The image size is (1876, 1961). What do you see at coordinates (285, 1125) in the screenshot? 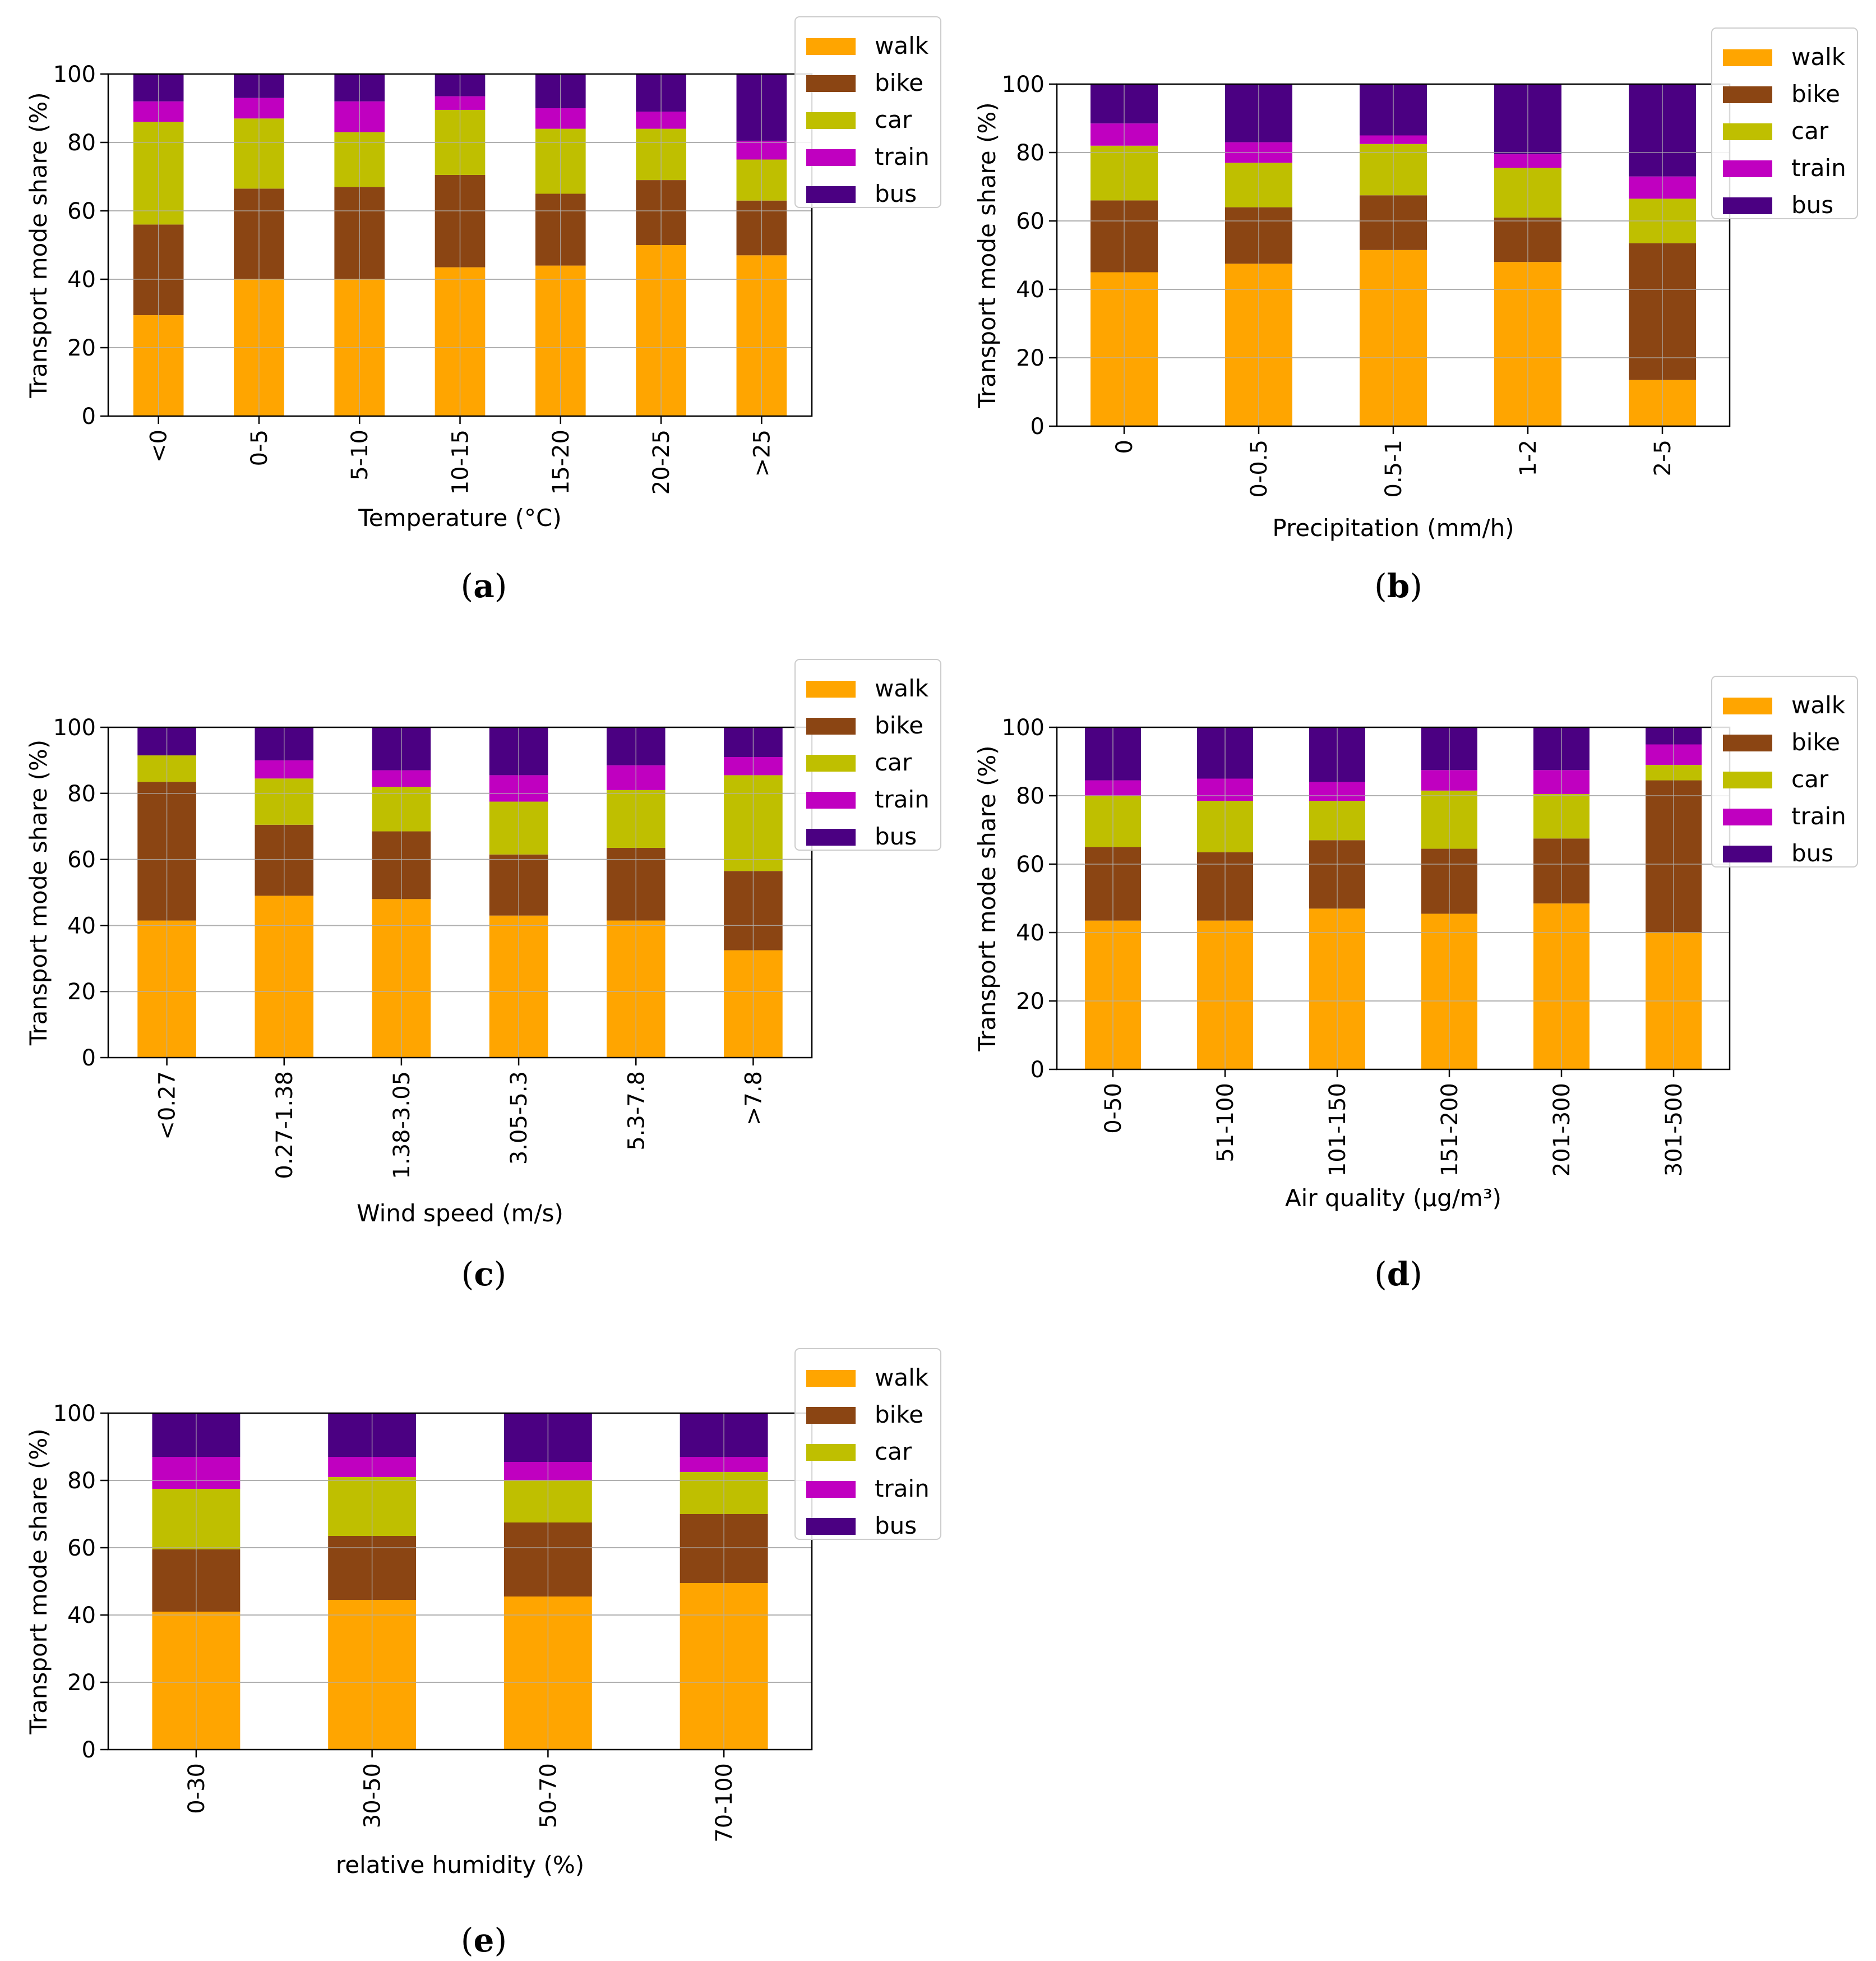
I see `x-tick-label: 0.27-1.38` at bounding box center [285, 1125].